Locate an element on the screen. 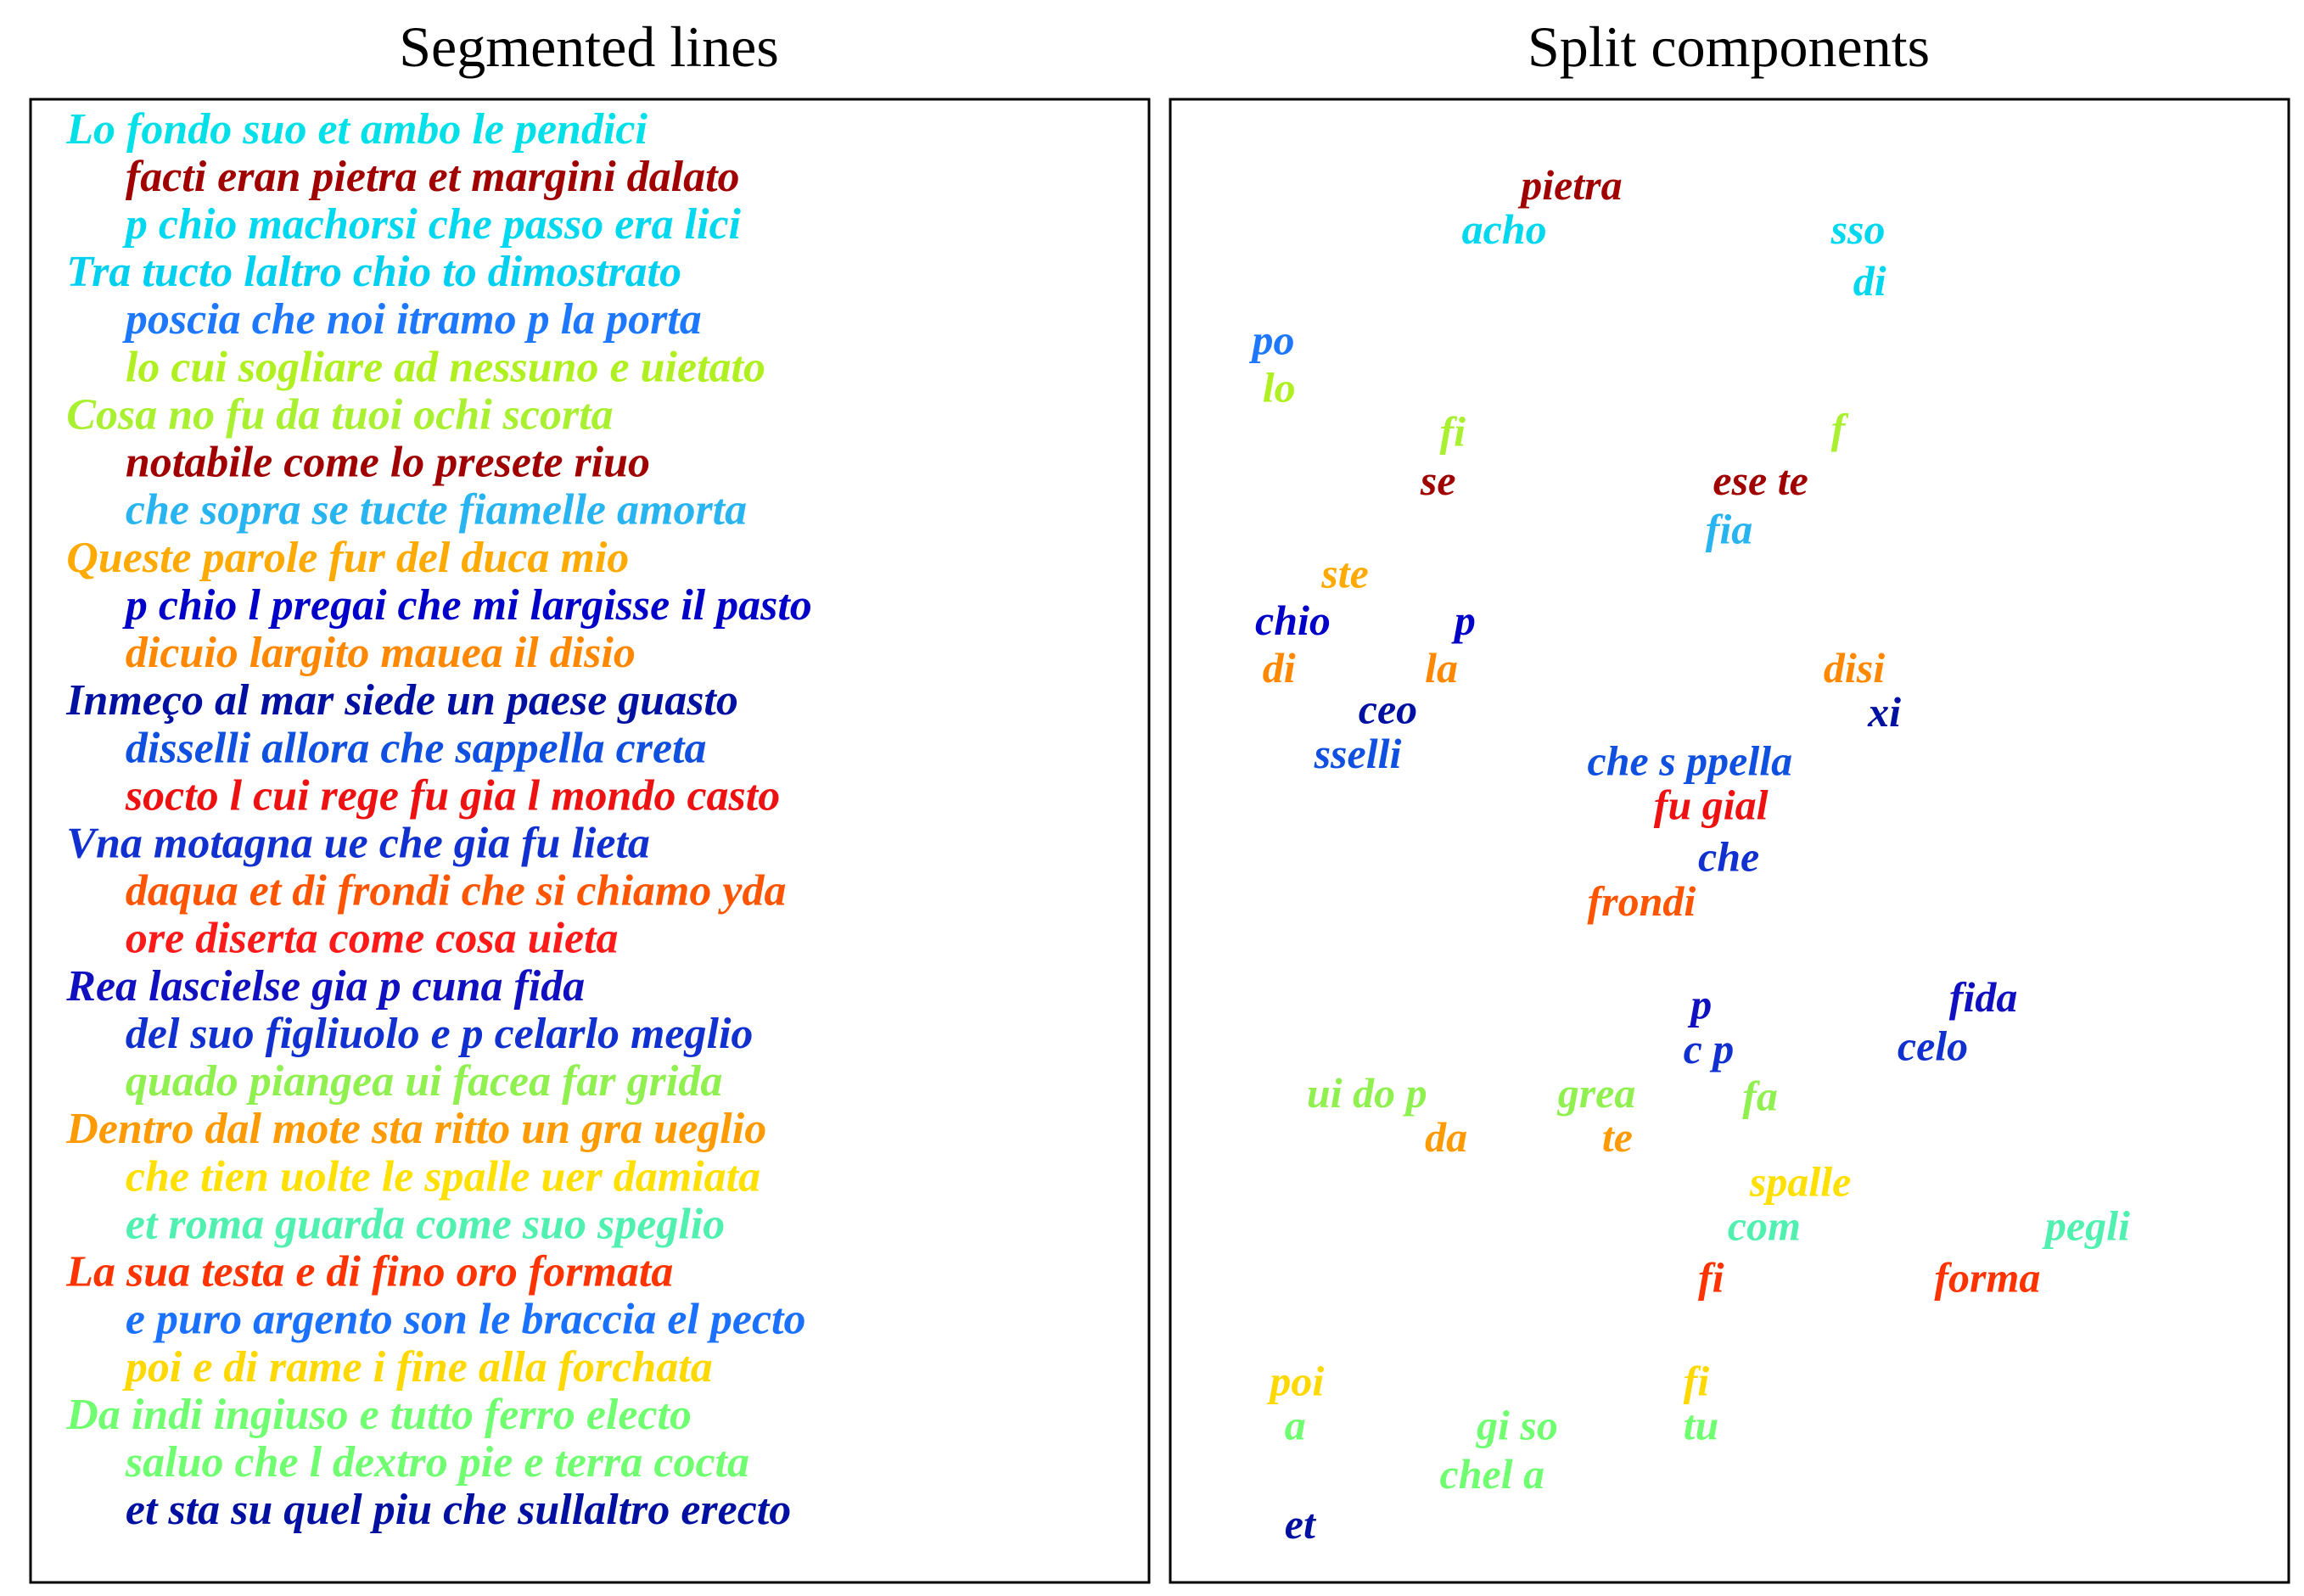 Image resolution: width=2304 pixels, height=1596 pixels. manuscript-line: ore diserta come cosa uieta is located at coordinates (373, 939).